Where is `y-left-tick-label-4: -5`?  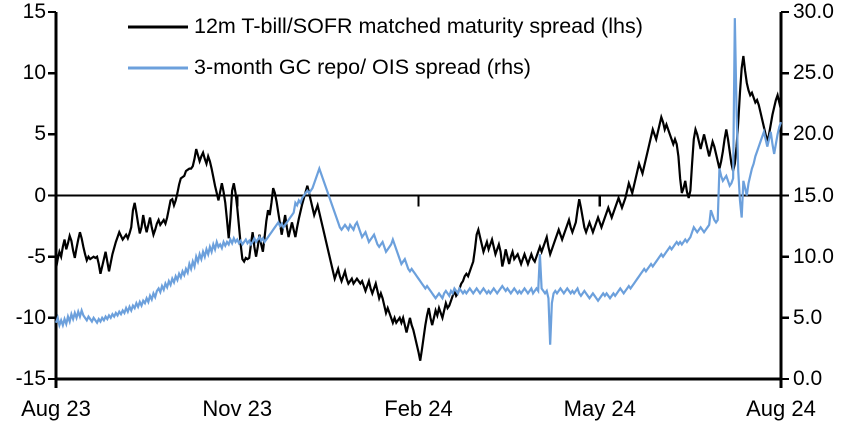
y-left-tick-label-4: -5 is located at coordinates (36, 256).